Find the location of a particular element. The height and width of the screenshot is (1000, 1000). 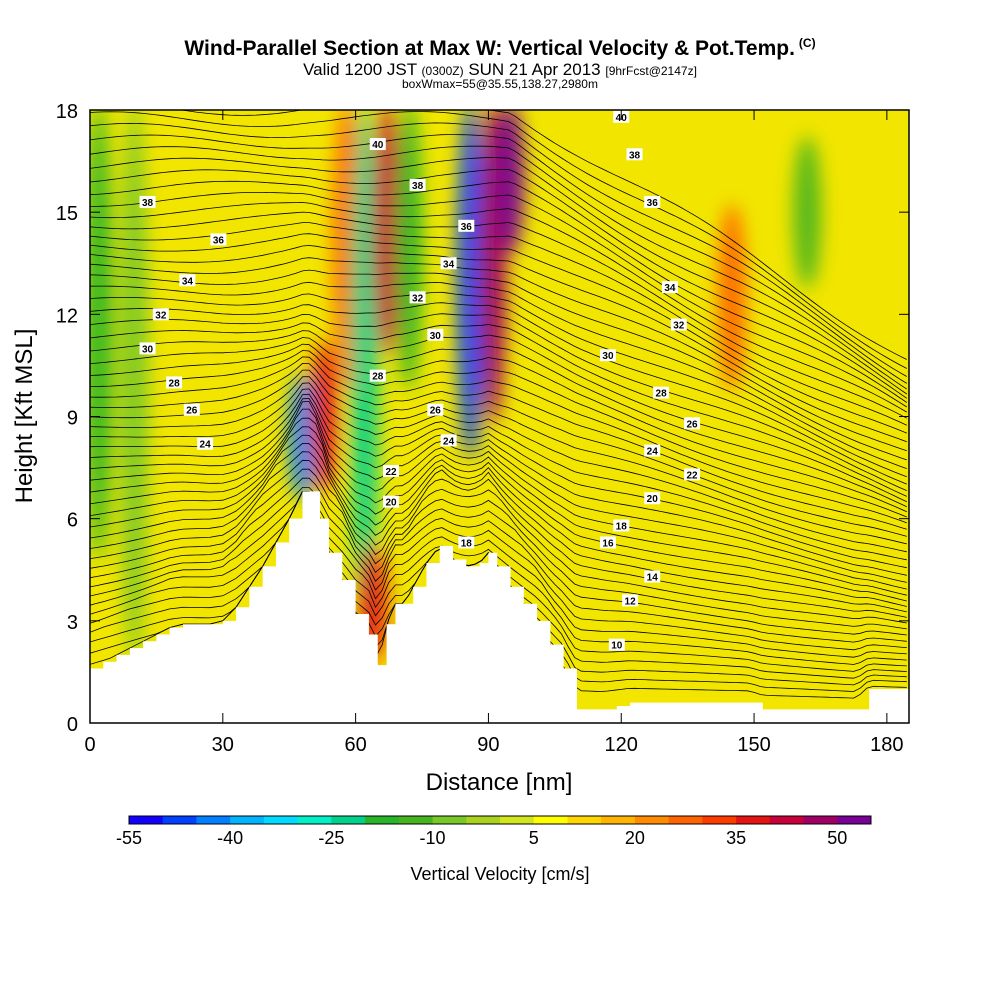

contour-label: 36 is located at coordinates (218, 239).